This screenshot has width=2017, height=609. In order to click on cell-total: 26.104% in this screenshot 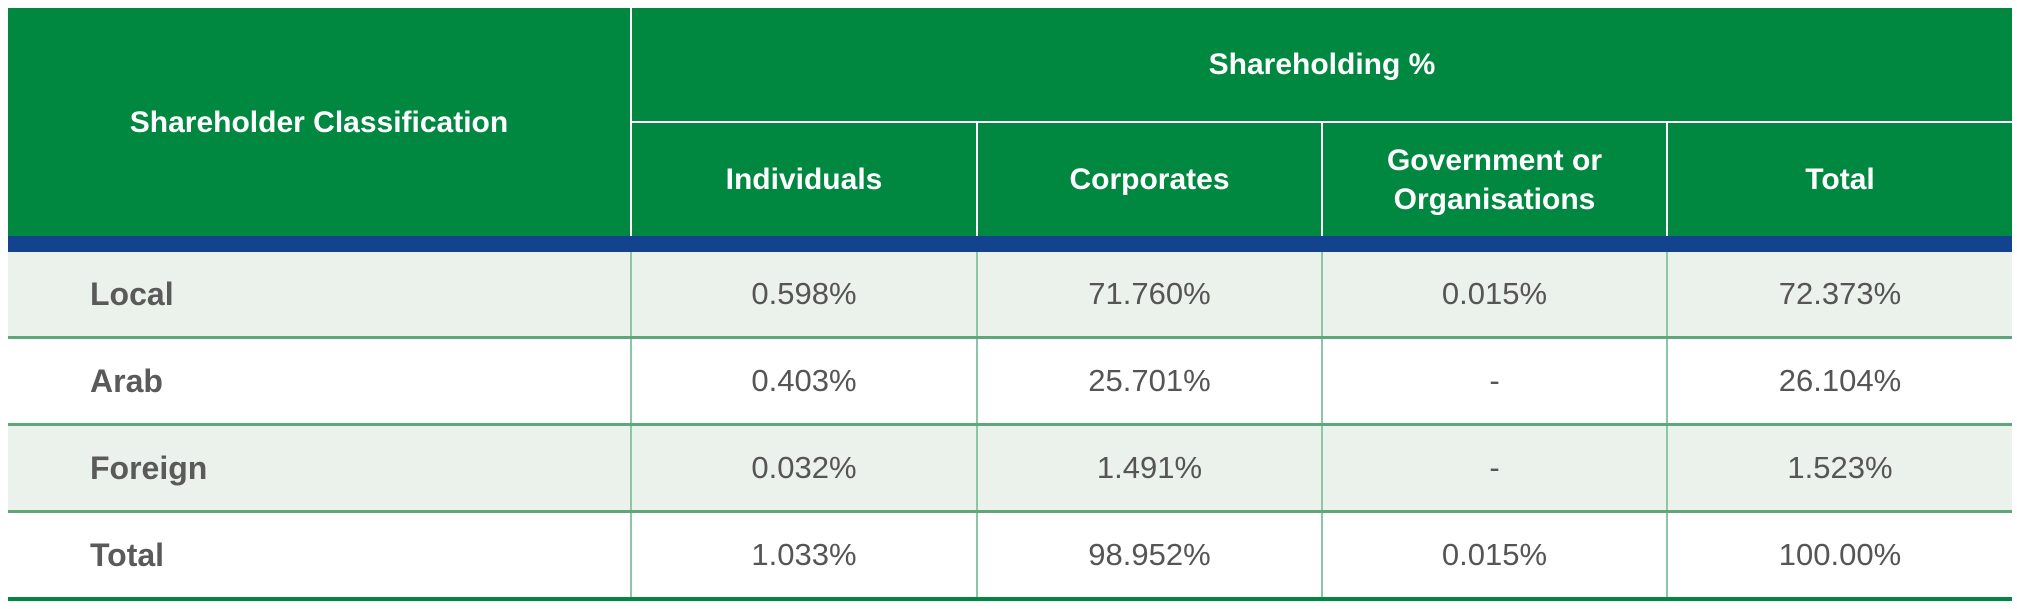, I will do `click(1839, 381)`.